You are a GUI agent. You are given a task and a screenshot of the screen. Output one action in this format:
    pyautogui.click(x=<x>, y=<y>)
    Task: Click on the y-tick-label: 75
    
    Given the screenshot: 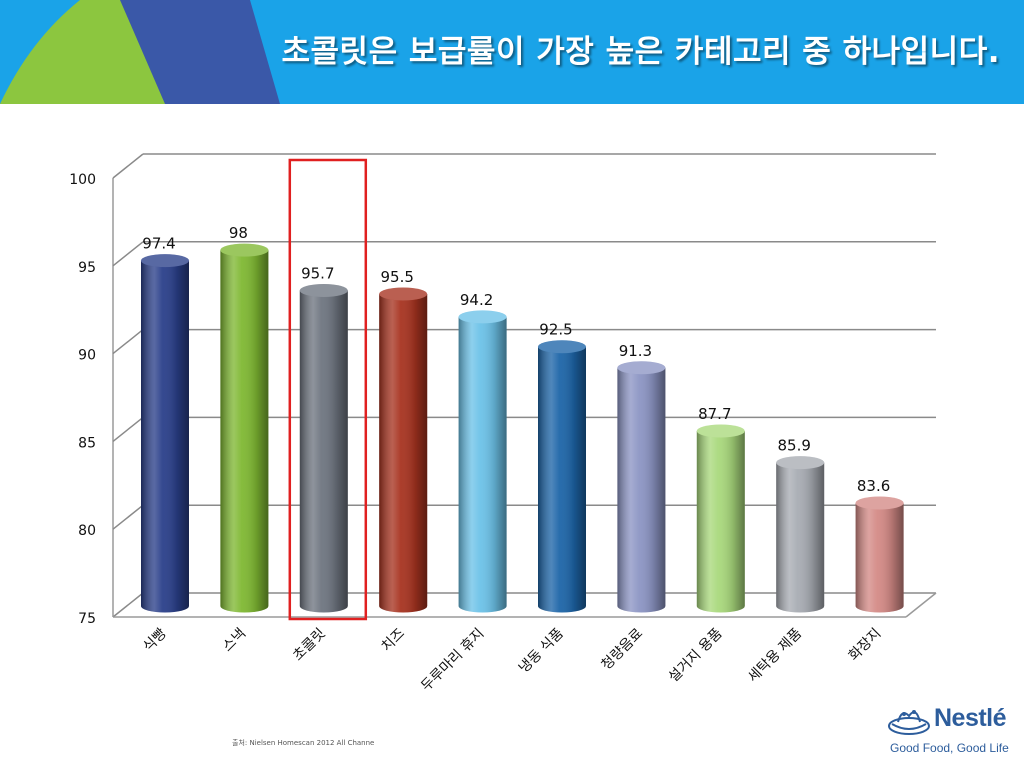 What is the action you would take?
    pyautogui.click(x=87, y=619)
    